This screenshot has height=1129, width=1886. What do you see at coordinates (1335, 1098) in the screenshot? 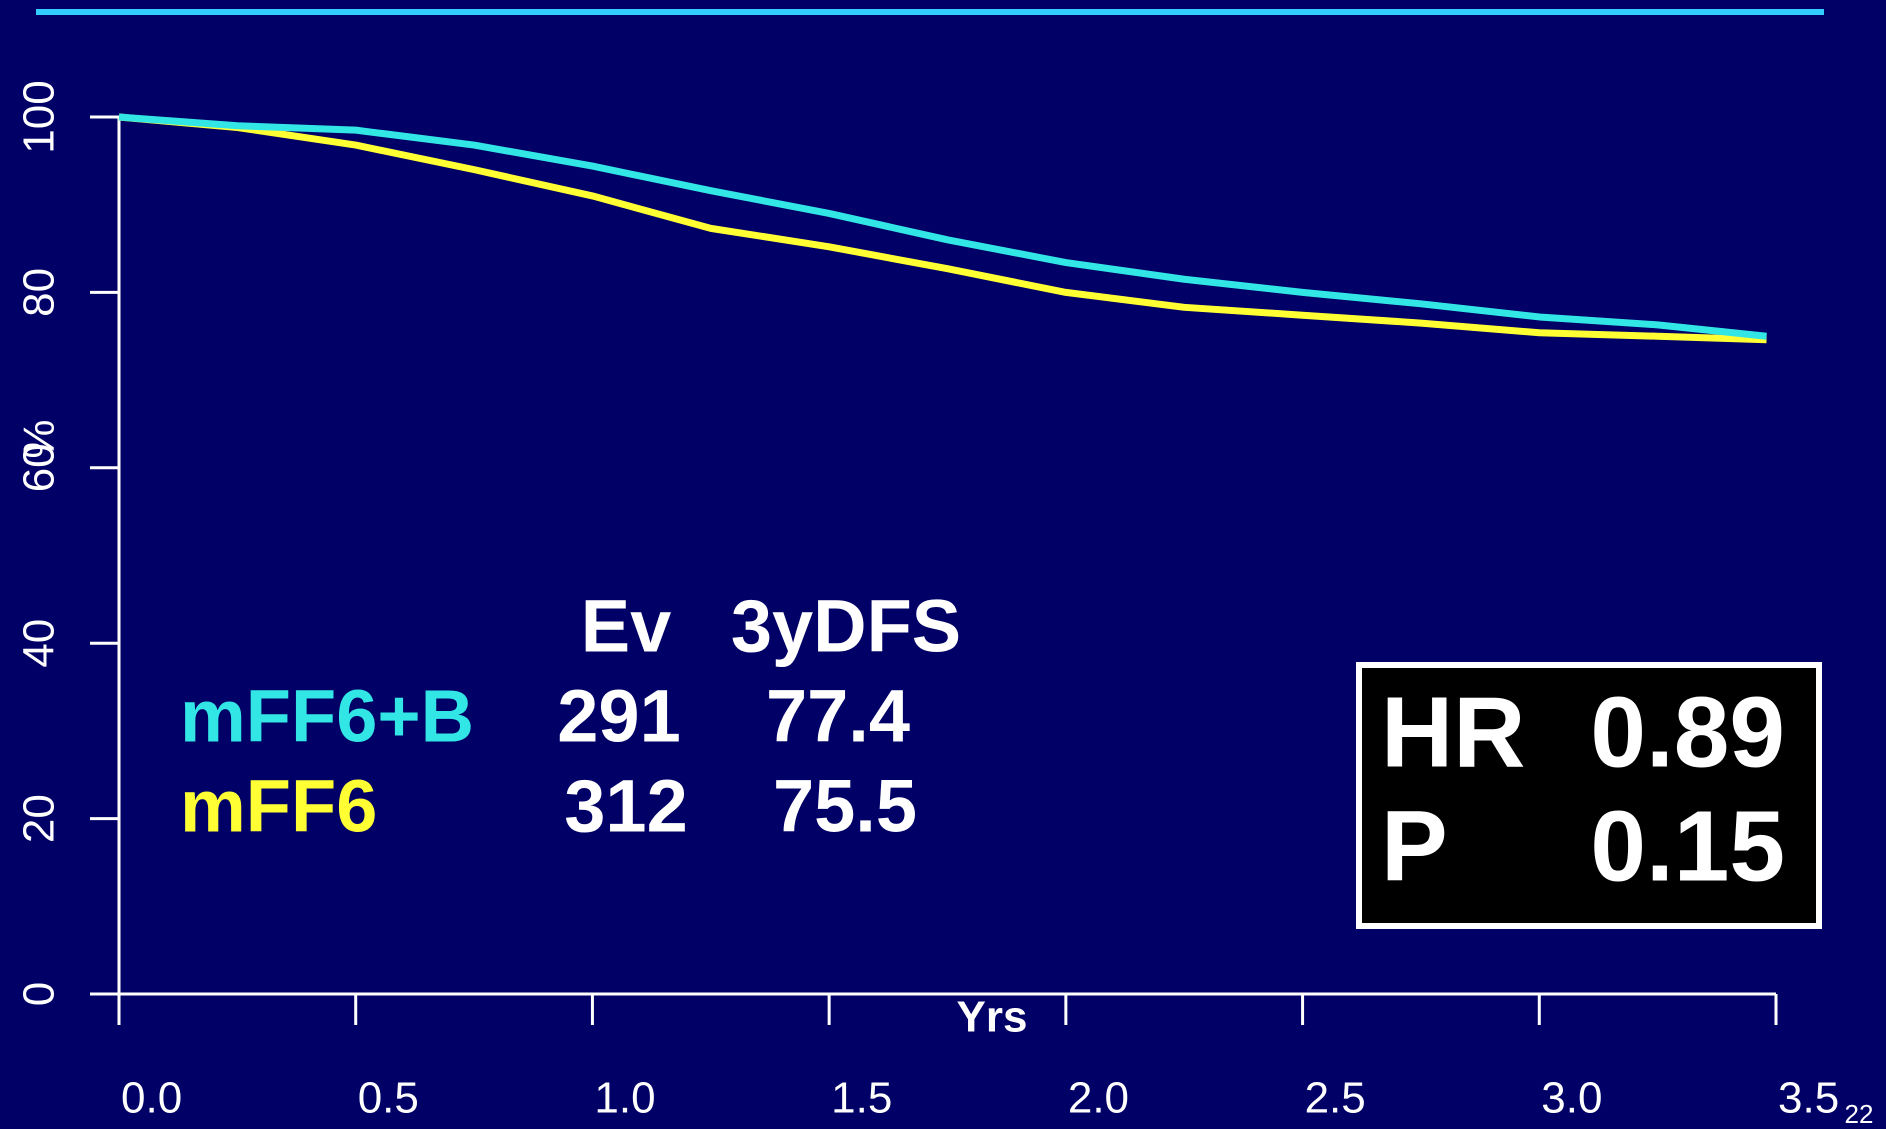
I see `x-tick-label: 2.5` at bounding box center [1335, 1098].